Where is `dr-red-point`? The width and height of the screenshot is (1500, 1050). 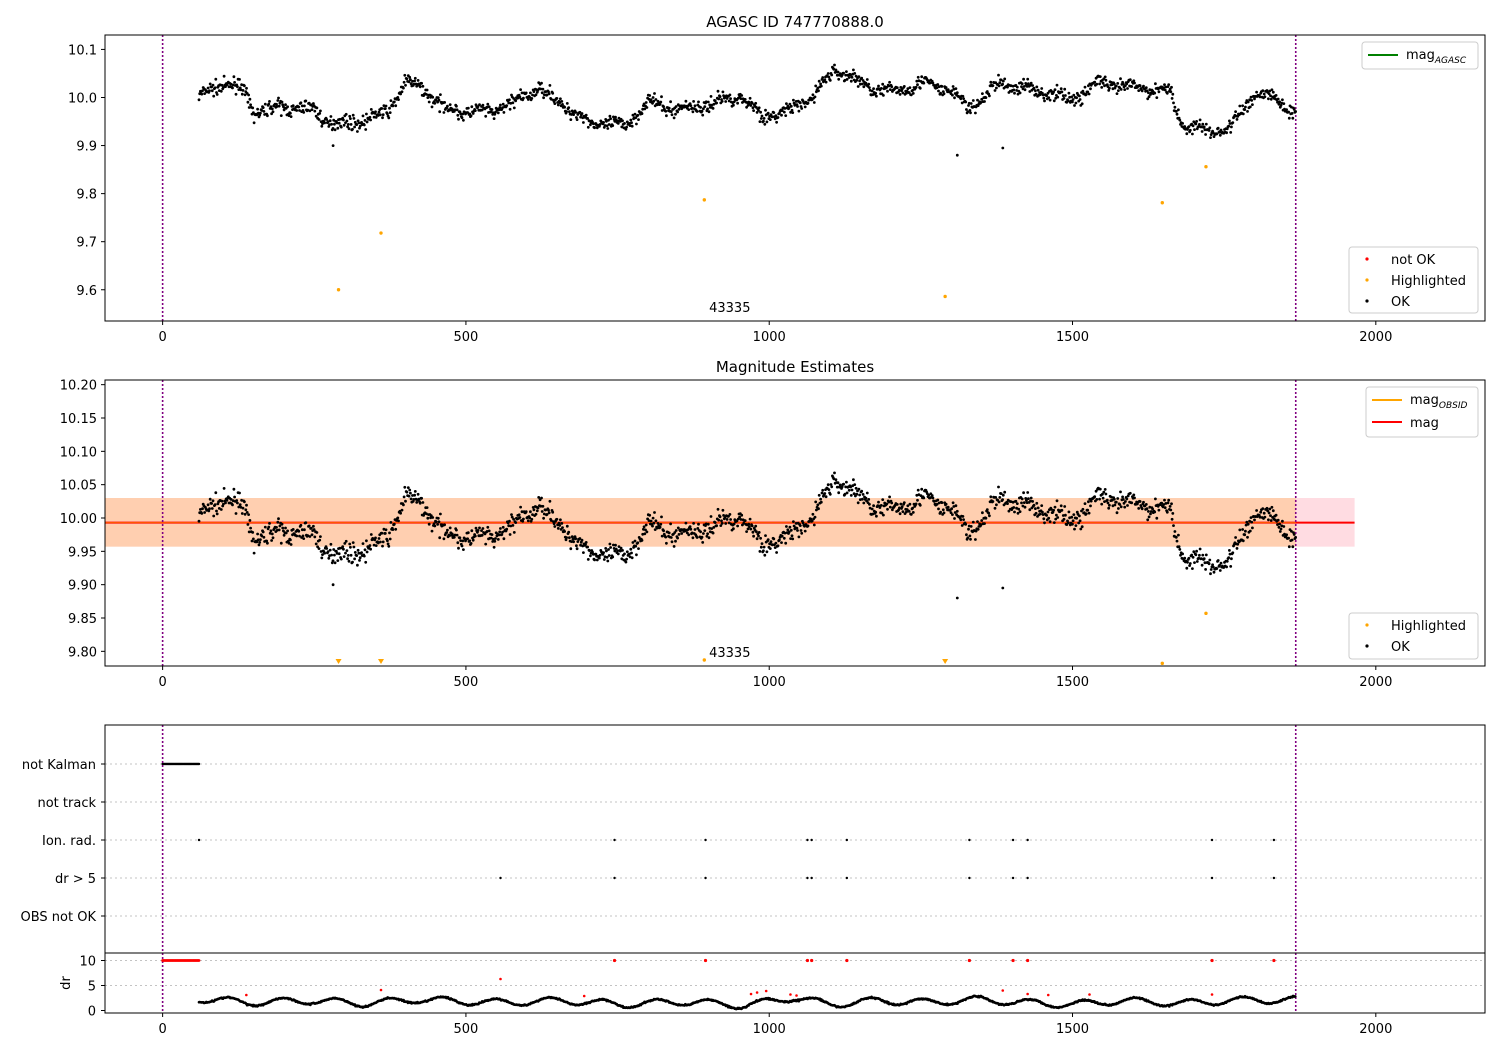 dr-red-point is located at coordinates (381, 990).